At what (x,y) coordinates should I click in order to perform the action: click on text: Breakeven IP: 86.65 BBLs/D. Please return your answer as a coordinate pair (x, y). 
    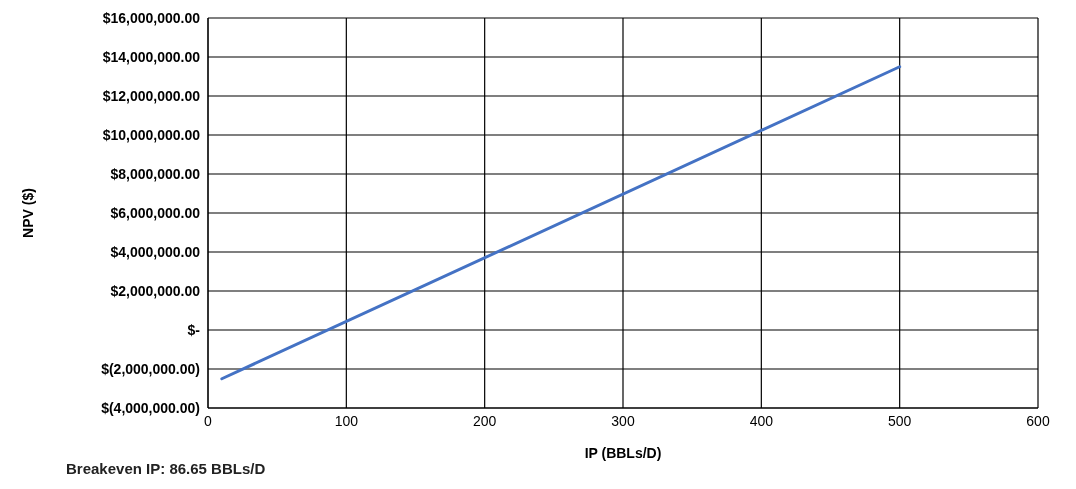
    Looking at the image, I should click on (166, 468).